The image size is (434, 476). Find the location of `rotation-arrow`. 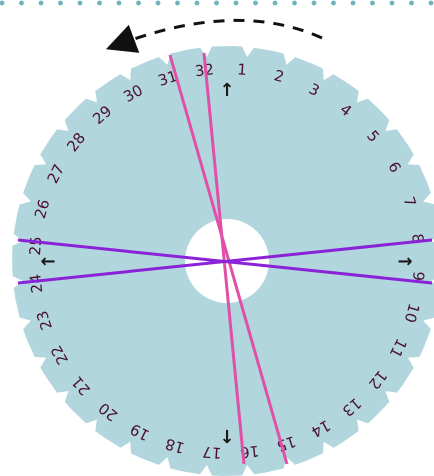

rotation-arrow is located at coordinates (214, 35).